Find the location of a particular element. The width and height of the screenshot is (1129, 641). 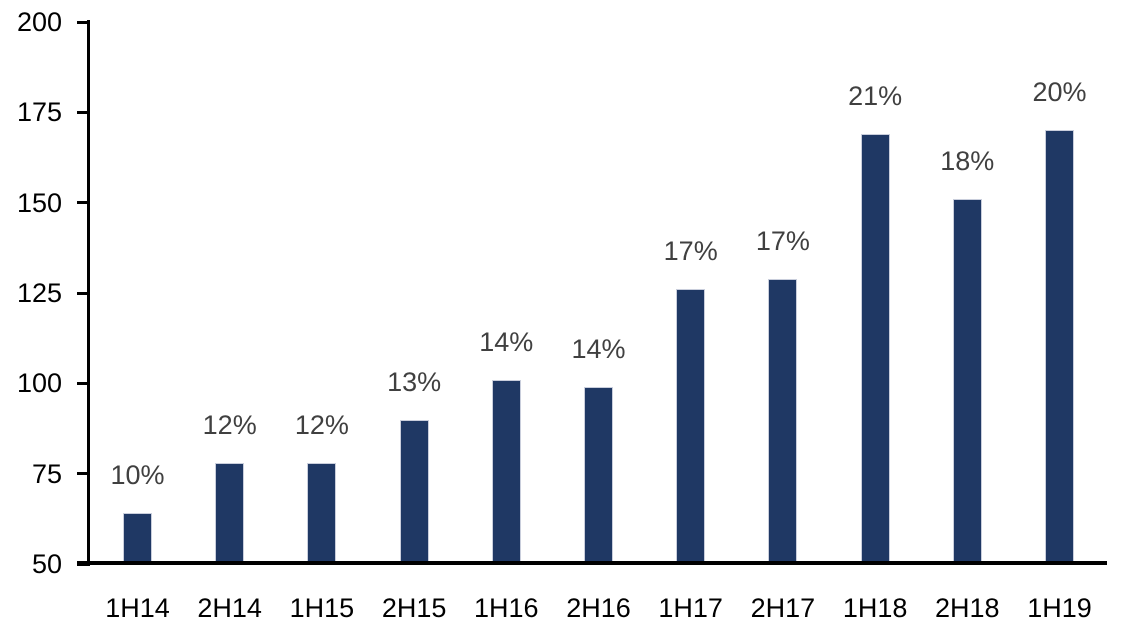

x-axis-category-label: 2H18 is located at coordinates (967, 608).